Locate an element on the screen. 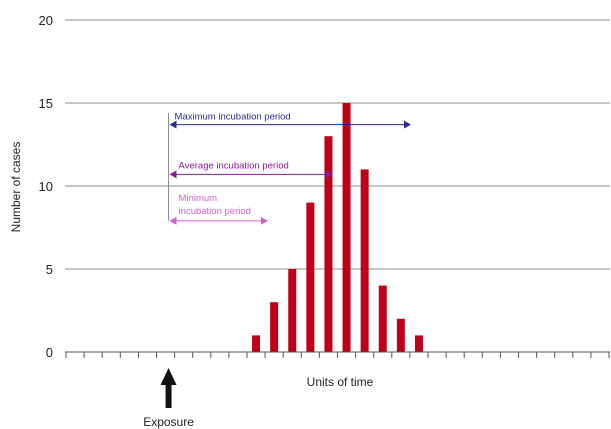 The width and height of the screenshot is (611, 429). y-tick-label-10: 10 is located at coordinates (46, 186).